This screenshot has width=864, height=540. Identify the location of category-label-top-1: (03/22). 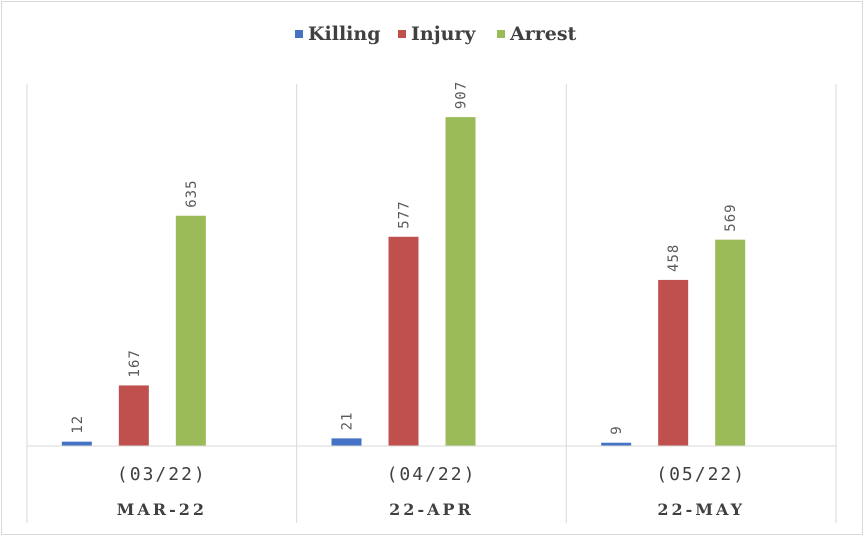
(162, 474).